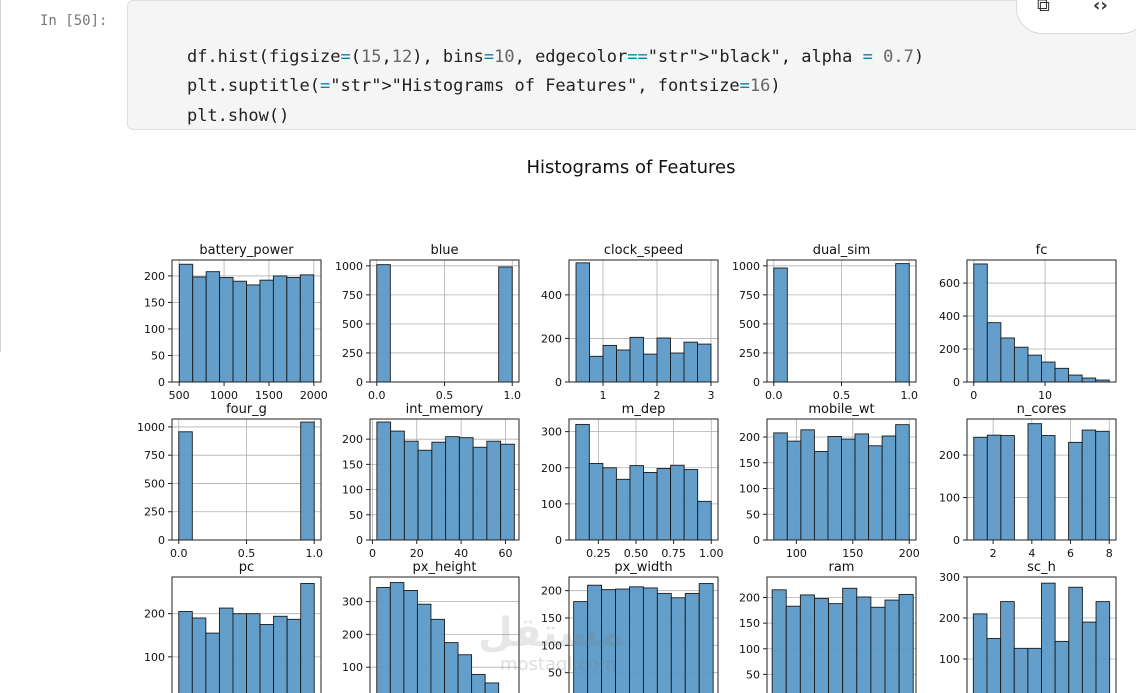 The height and width of the screenshot is (693, 1136). I want to click on subplot-mobile_wt: 0 50 100 150 200 100 150 200 mobile_wt, so click(829, 481).